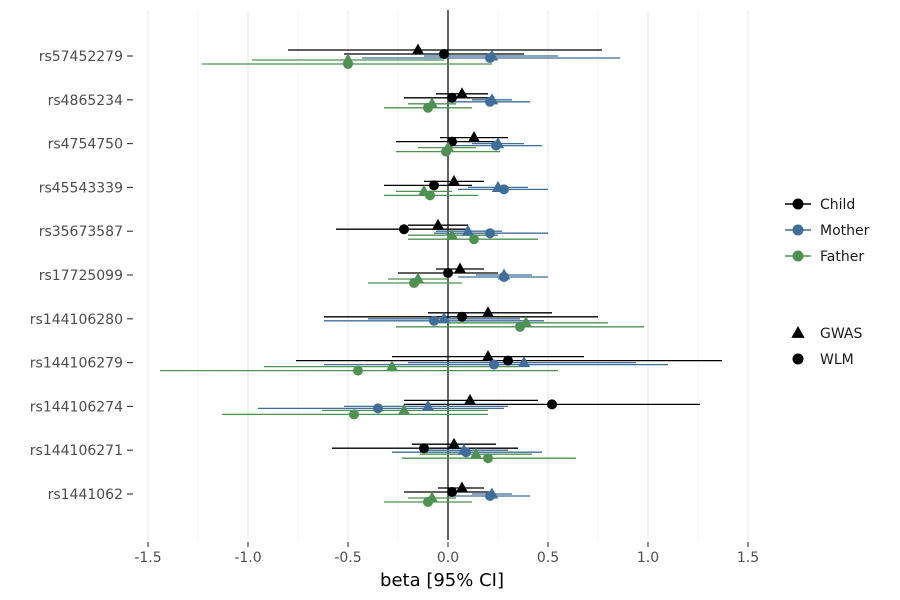  What do you see at coordinates (798, 359) in the screenshot?
I see `legend-key-circle` at bounding box center [798, 359].